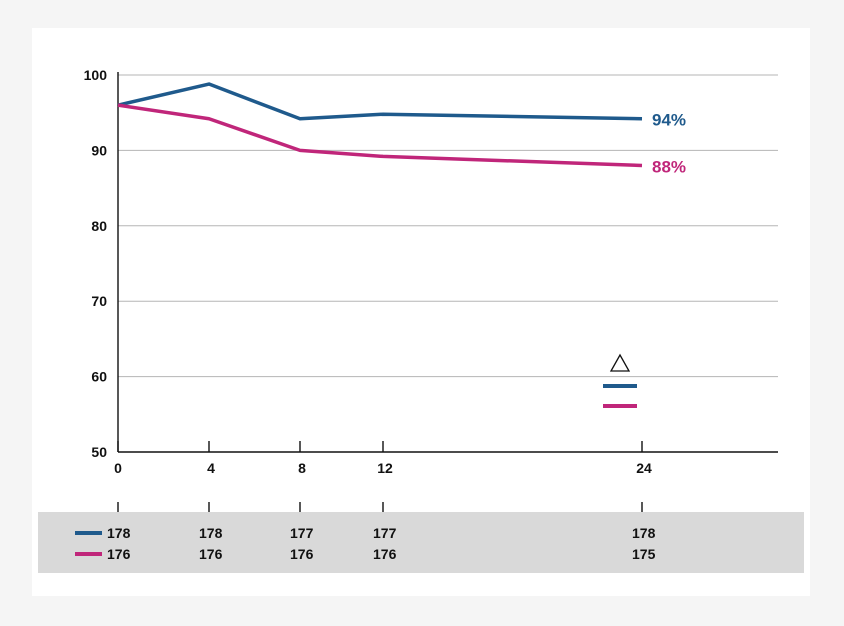 Image resolution: width=844 pixels, height=626 pixels. I want to click on y-tick-labels: 50 60 70 80 90 100, so click(96, 263).